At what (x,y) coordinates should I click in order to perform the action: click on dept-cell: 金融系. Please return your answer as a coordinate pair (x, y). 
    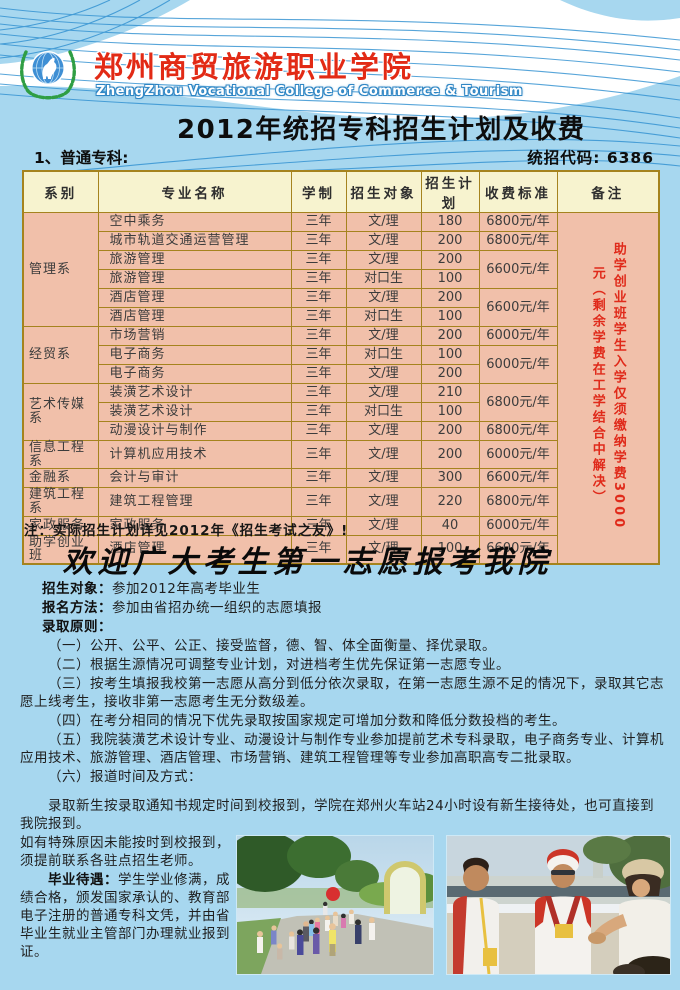
    Looking at the image, I should click on (60, 478).